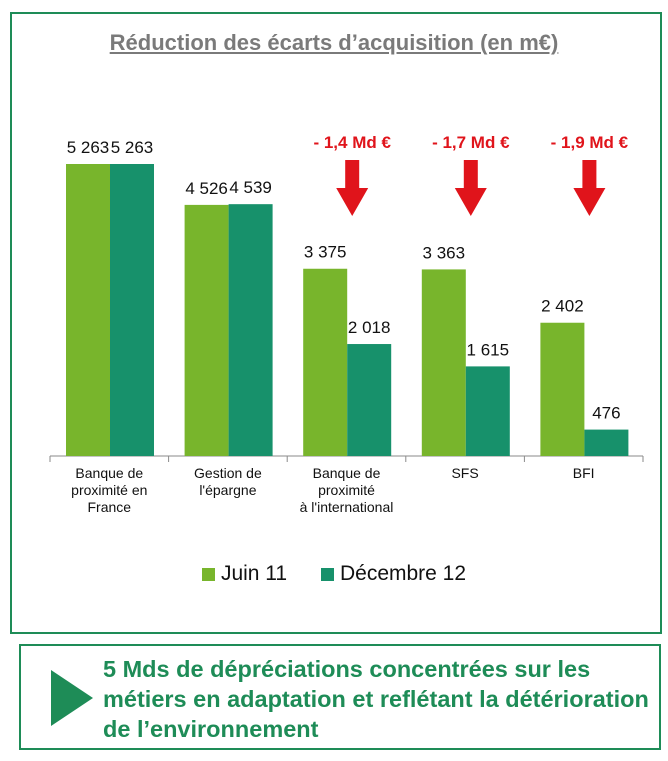 The height and width of the screenshot is (761, 668). What do you see at coordinates (208, 575) in the screenshot?
I see `legend-swatch-juin` at bounding box center [208, 575].